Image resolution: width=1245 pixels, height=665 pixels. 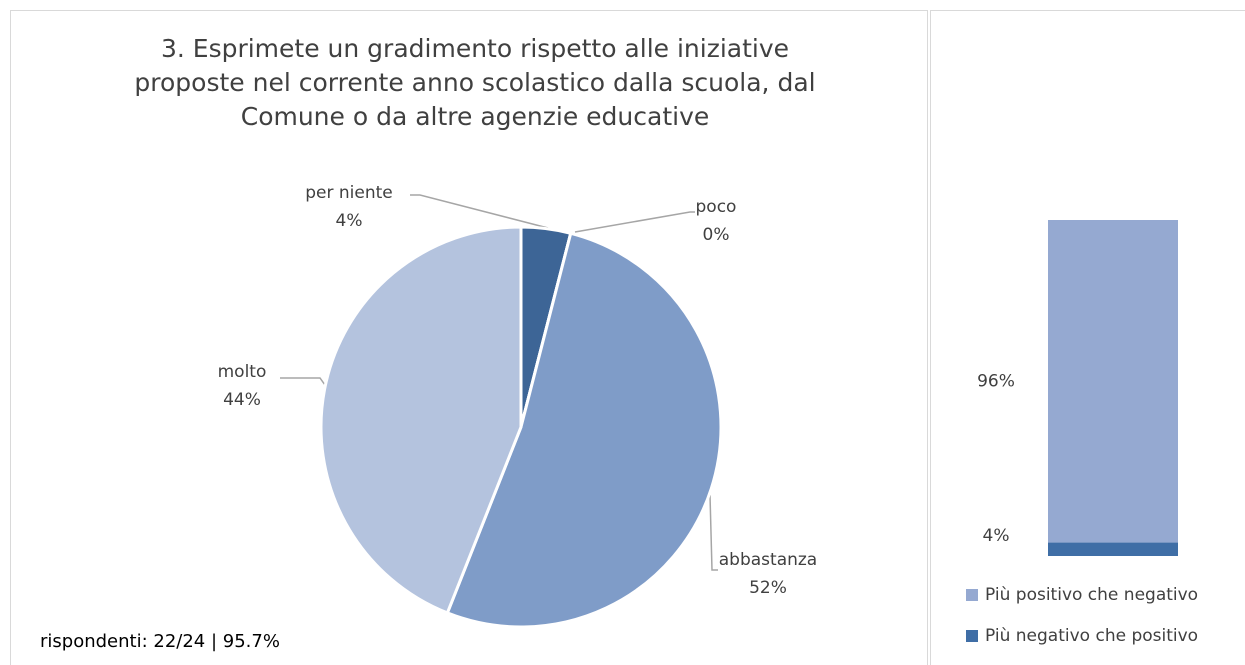 What do you see at coordinates (349, 221) in the screenshot?
I see `slice-value-label: 4%` at bounding box center [349, 221].